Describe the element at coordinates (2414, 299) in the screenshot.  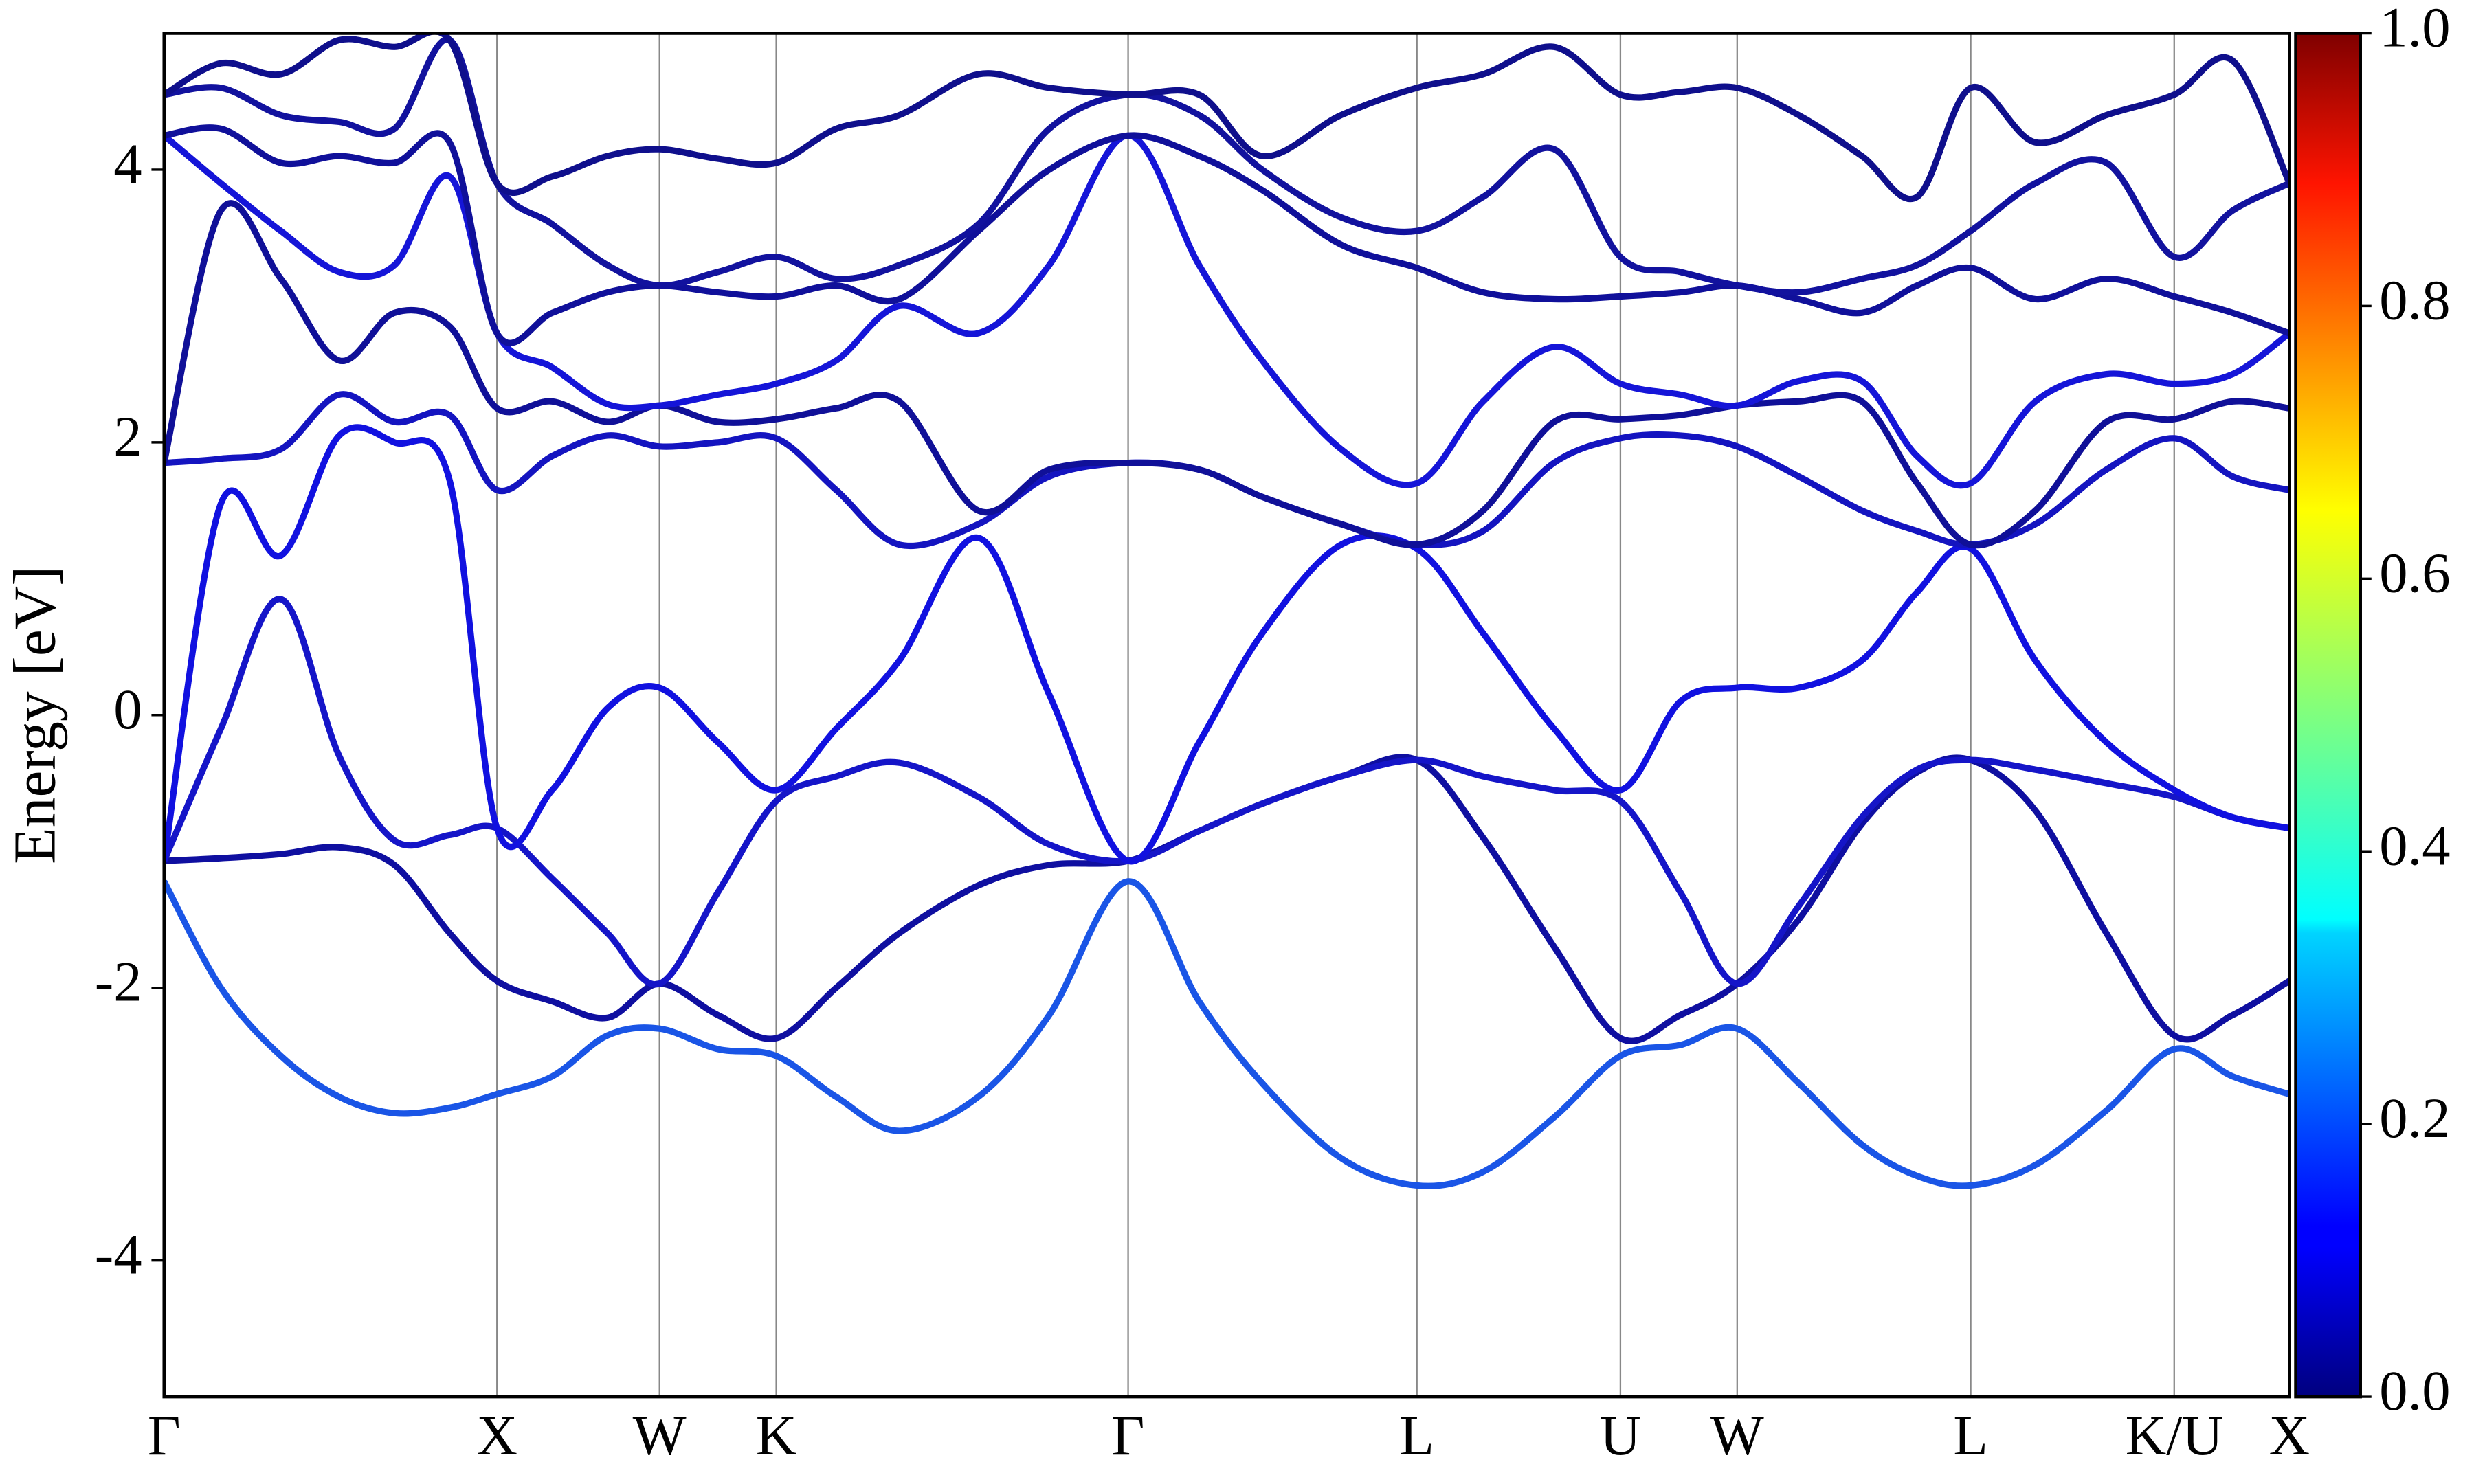
I see `colorbar-tick-label: 0.8` at that location.